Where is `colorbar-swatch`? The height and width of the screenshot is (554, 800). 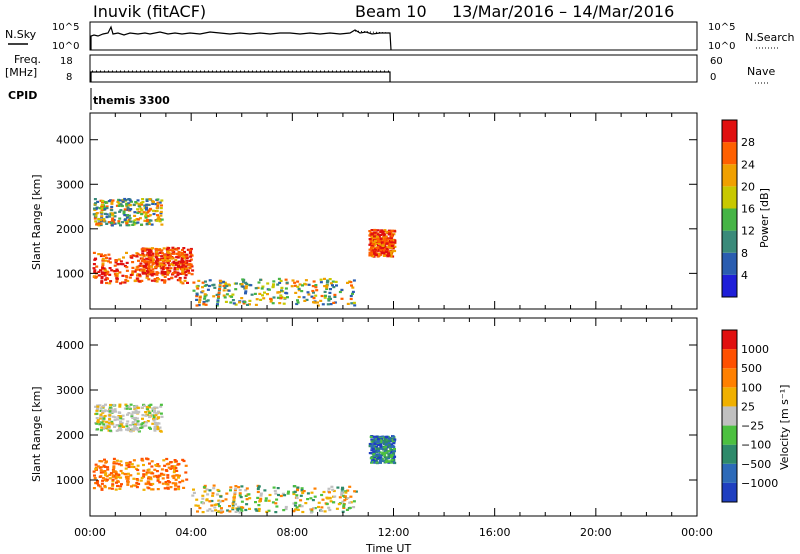
colorbar-swatch is located at coordinates (729, 454).